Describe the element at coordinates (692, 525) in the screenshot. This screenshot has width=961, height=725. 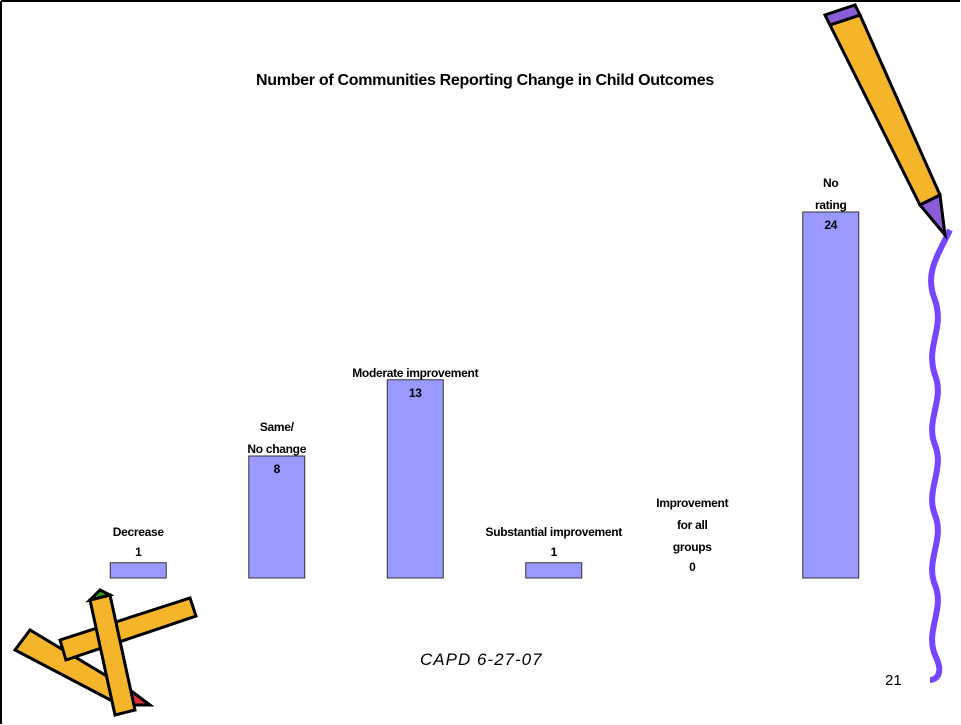
I see `category-label: Improvement for all groups` at that location.